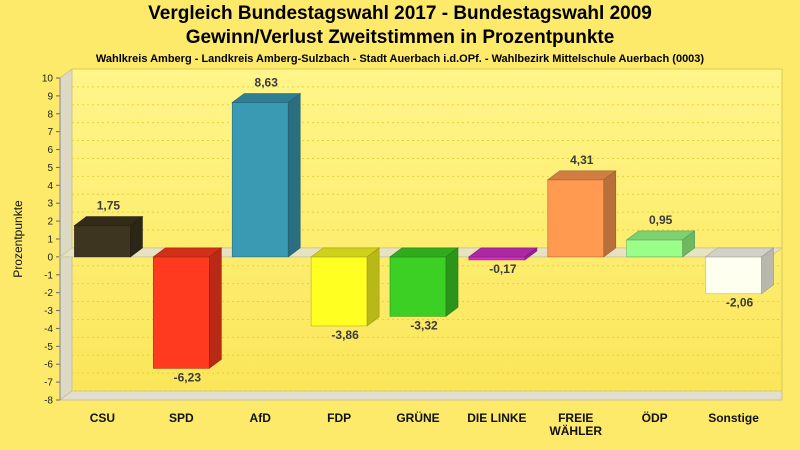 This screenshot has height=450, width=800. I want to click on y-tick-label: 4, so click(50, 186).